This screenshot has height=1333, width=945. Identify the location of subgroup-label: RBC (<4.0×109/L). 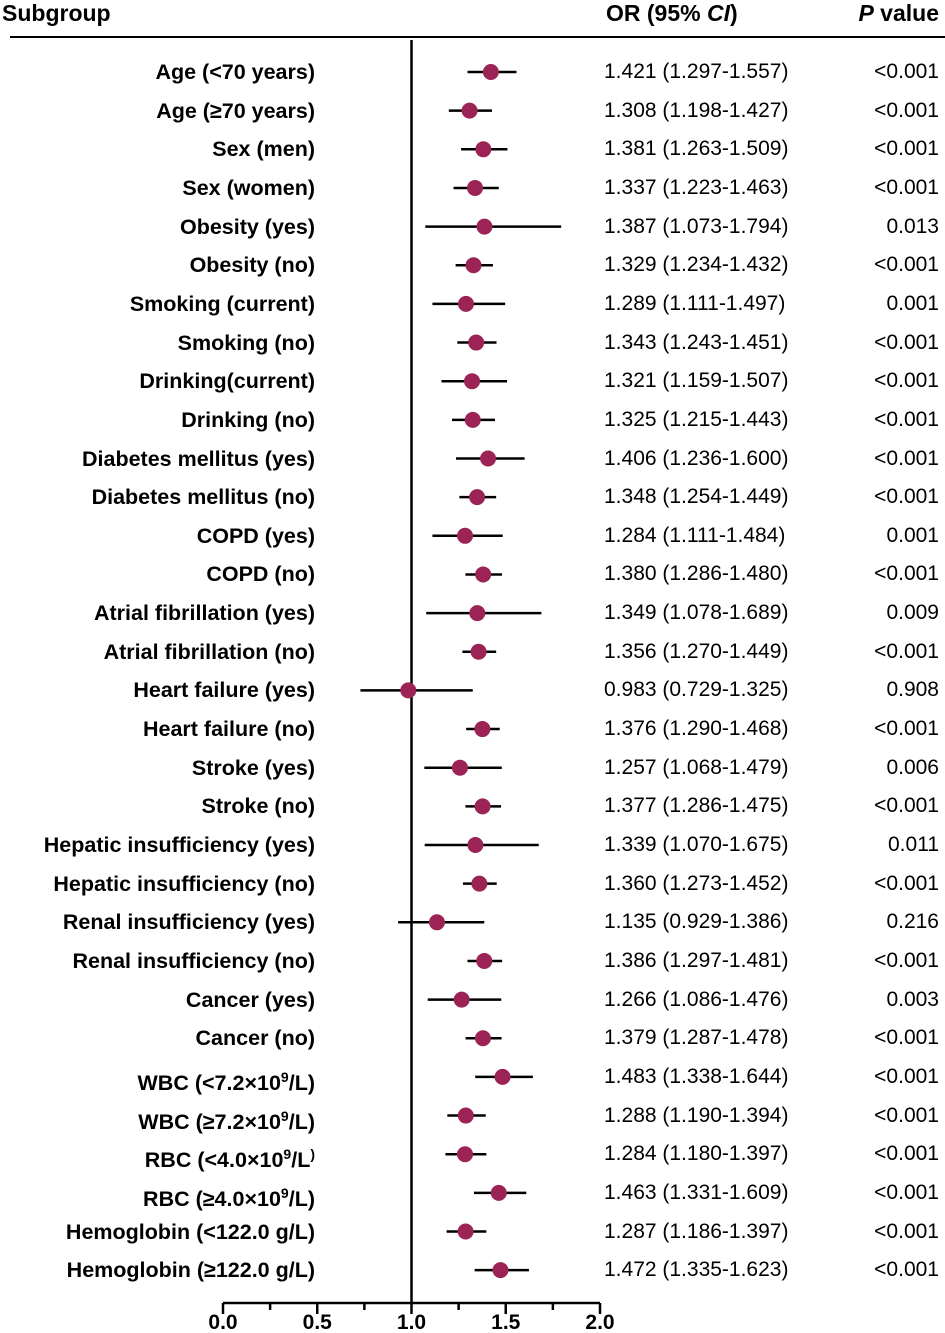
(229, 1159).